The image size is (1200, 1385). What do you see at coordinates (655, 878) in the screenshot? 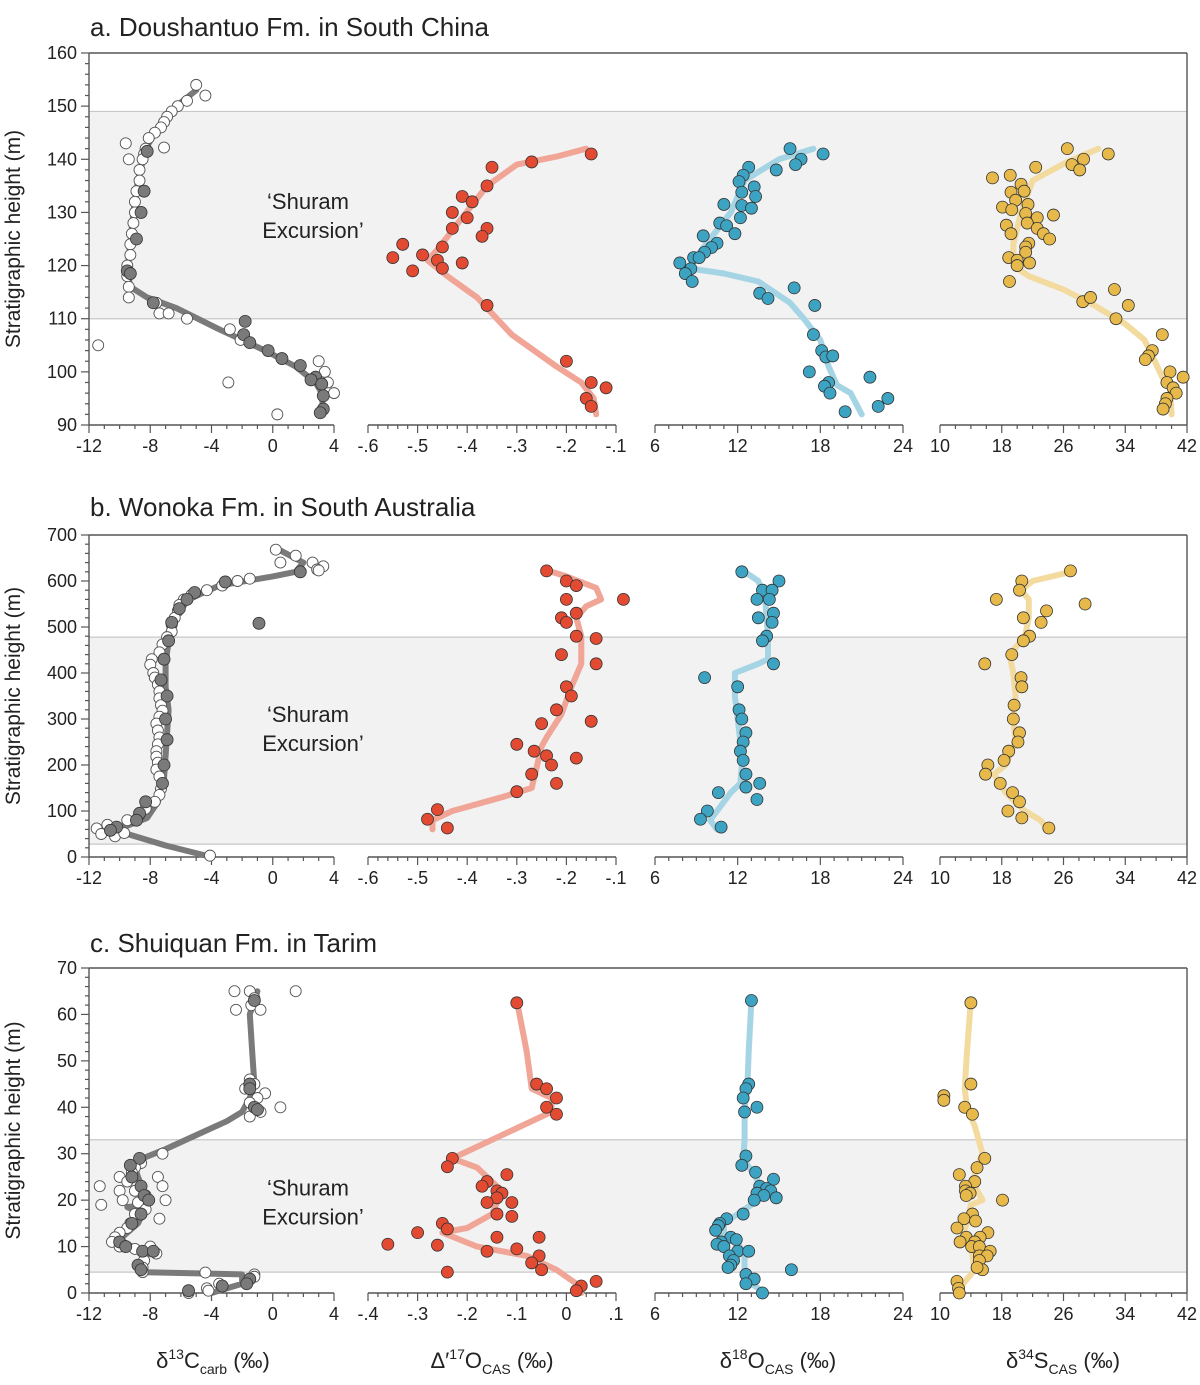
I see `x-tick-label: 6` at bounding box center [655, 878].